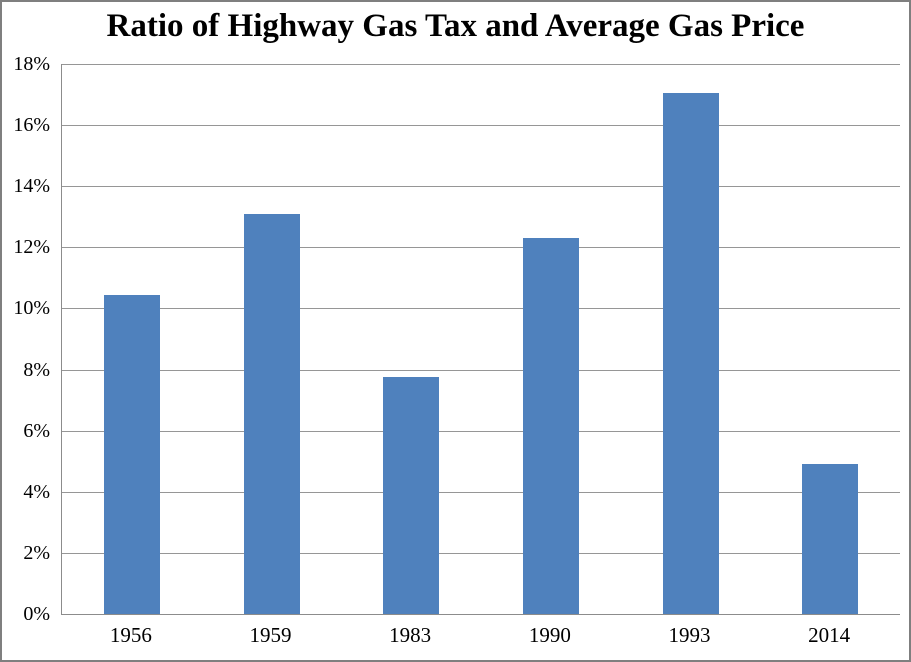 This screenshot has height=662, width=911. What do you see at coordinates (31, 247) in the screenshot?
I see `y-tick-label-12%: 12%` at bounding box center [31, 247].